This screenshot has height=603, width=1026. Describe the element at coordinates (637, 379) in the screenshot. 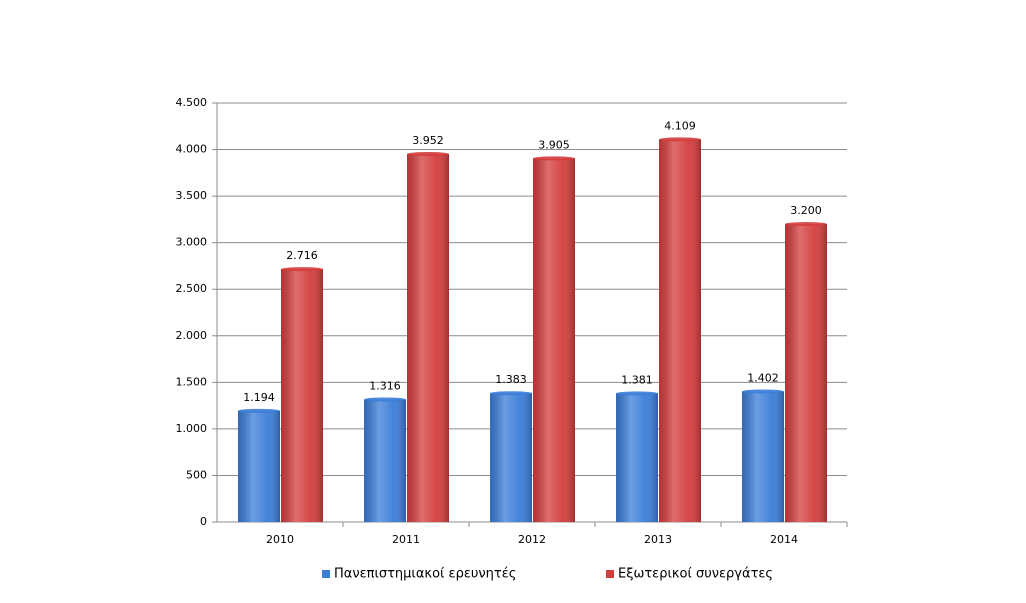

I see `data-label: 1.381` at that location.